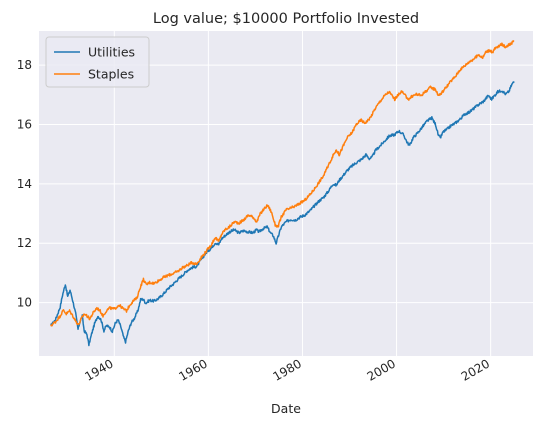 The width and height of the screenshot is (543, 429). What do you see at coordinates (24, 124) in the screenshot?
I see `y-tick-label: 16` at bounding box center [24, 124].